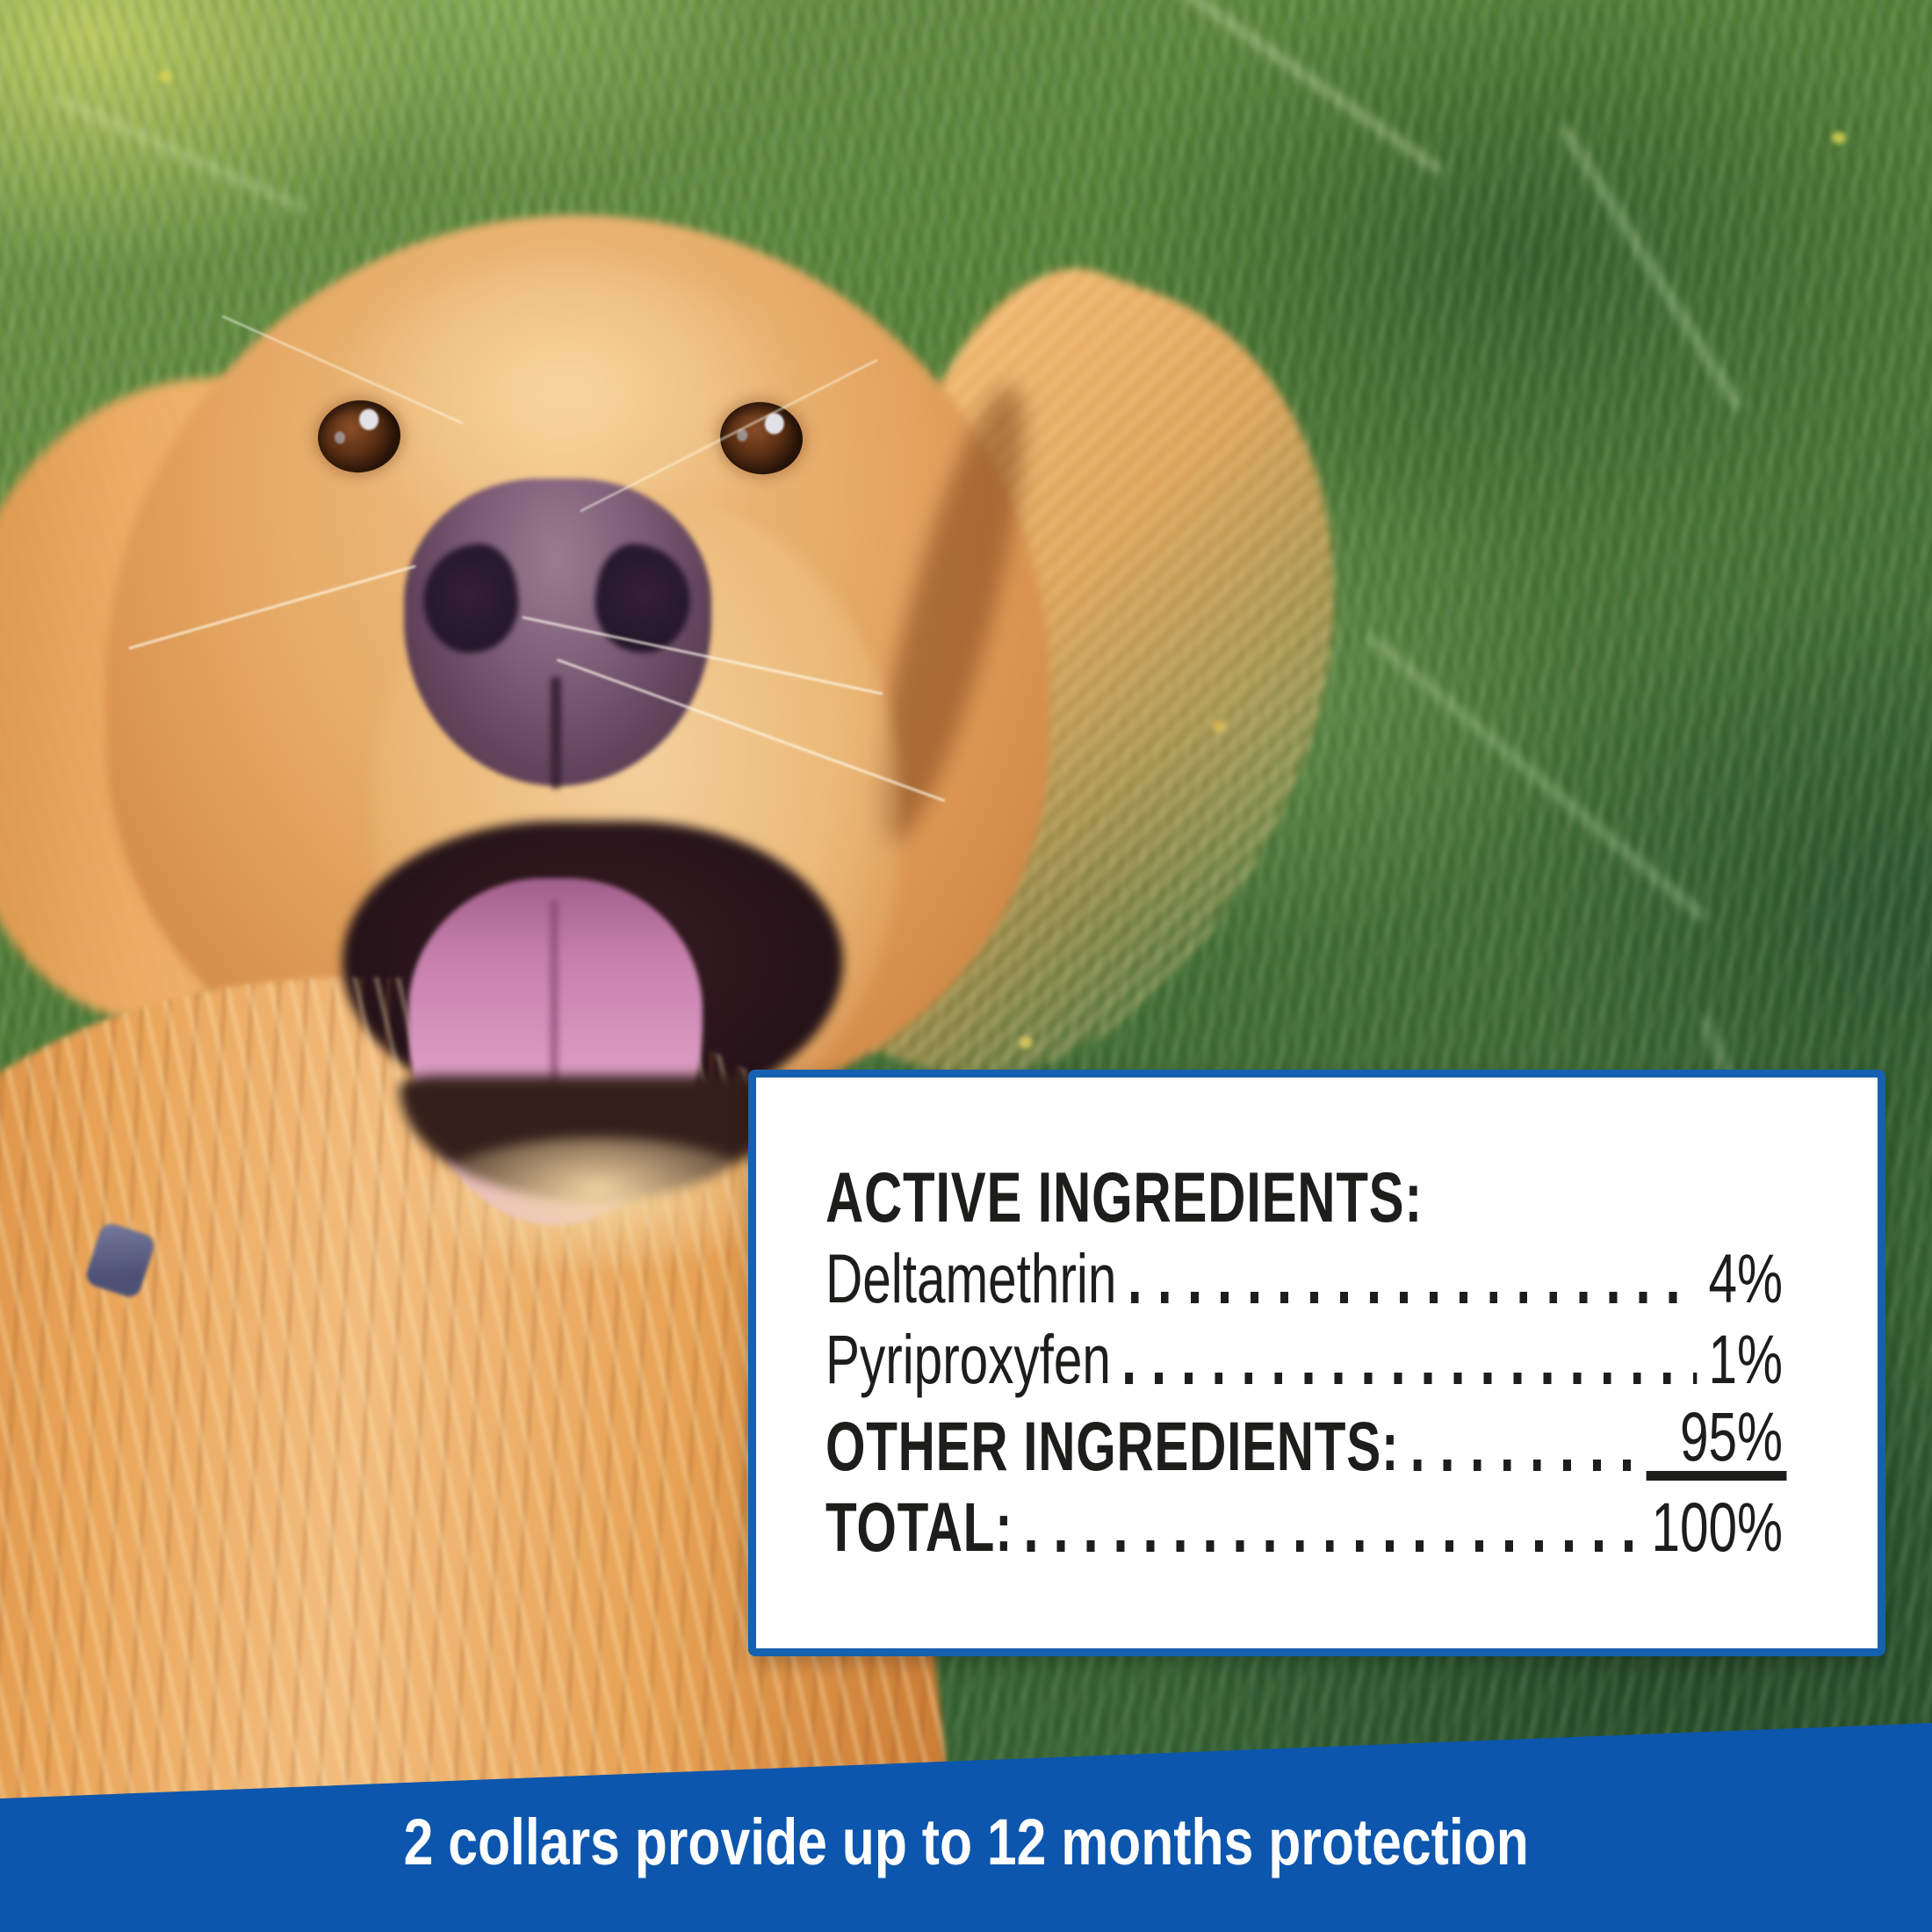  I want to click on dog-nostril, so click(470, 599).